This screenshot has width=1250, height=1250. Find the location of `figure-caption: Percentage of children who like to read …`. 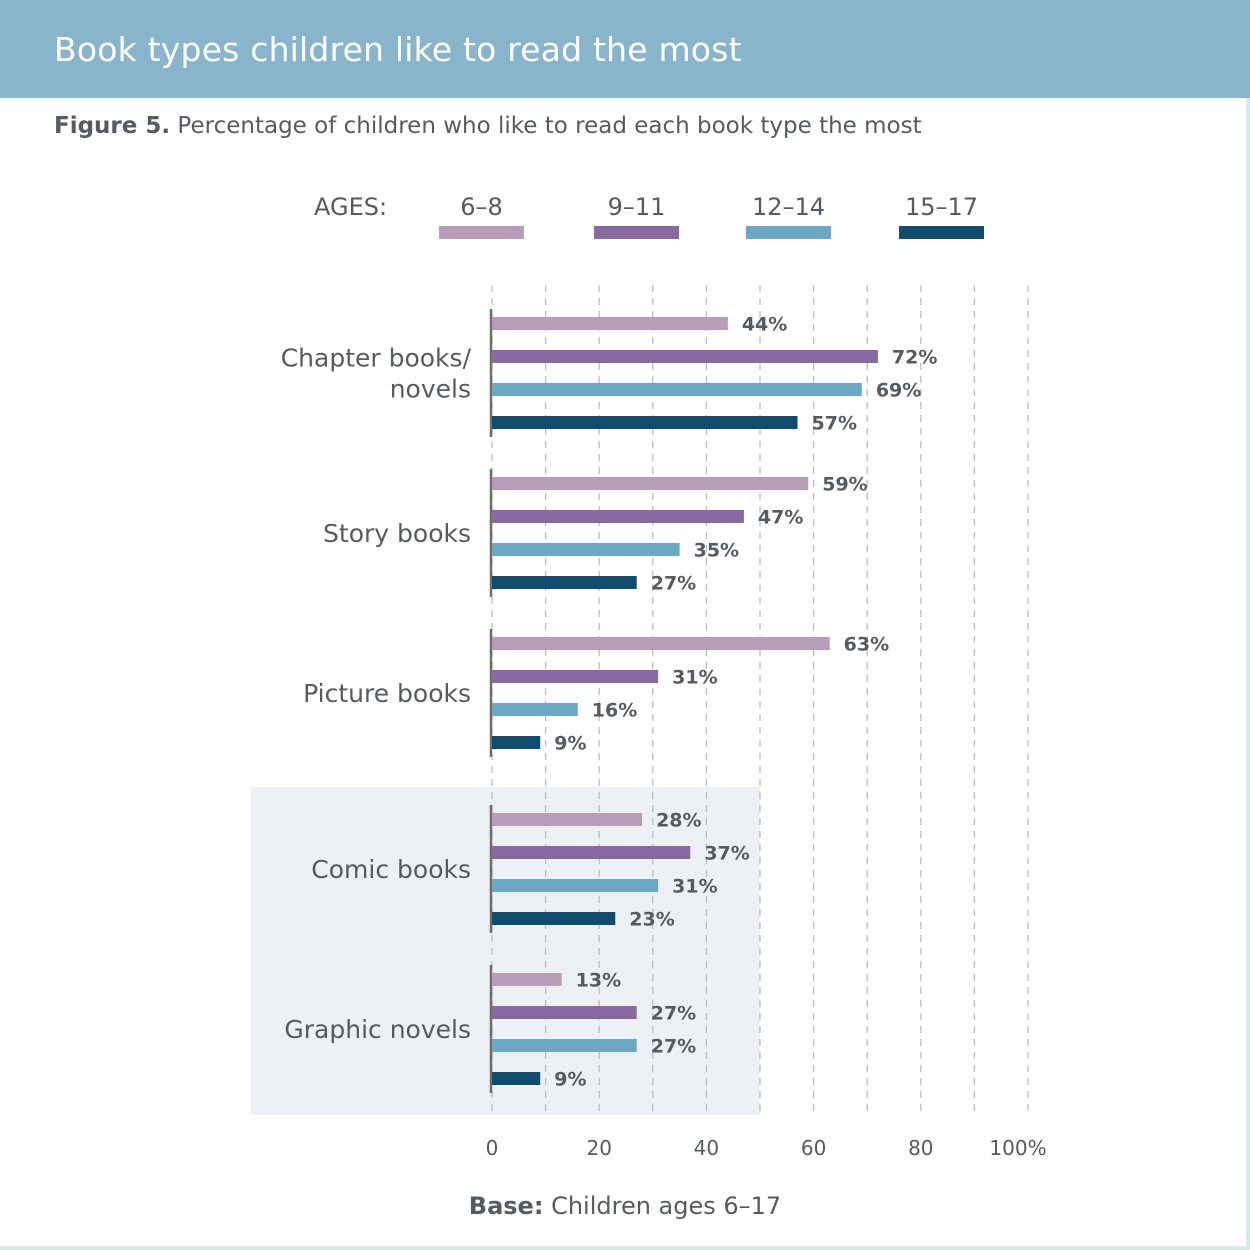

figure-caption: Percentage of children who like to read … is located at coordinates (546, 126).